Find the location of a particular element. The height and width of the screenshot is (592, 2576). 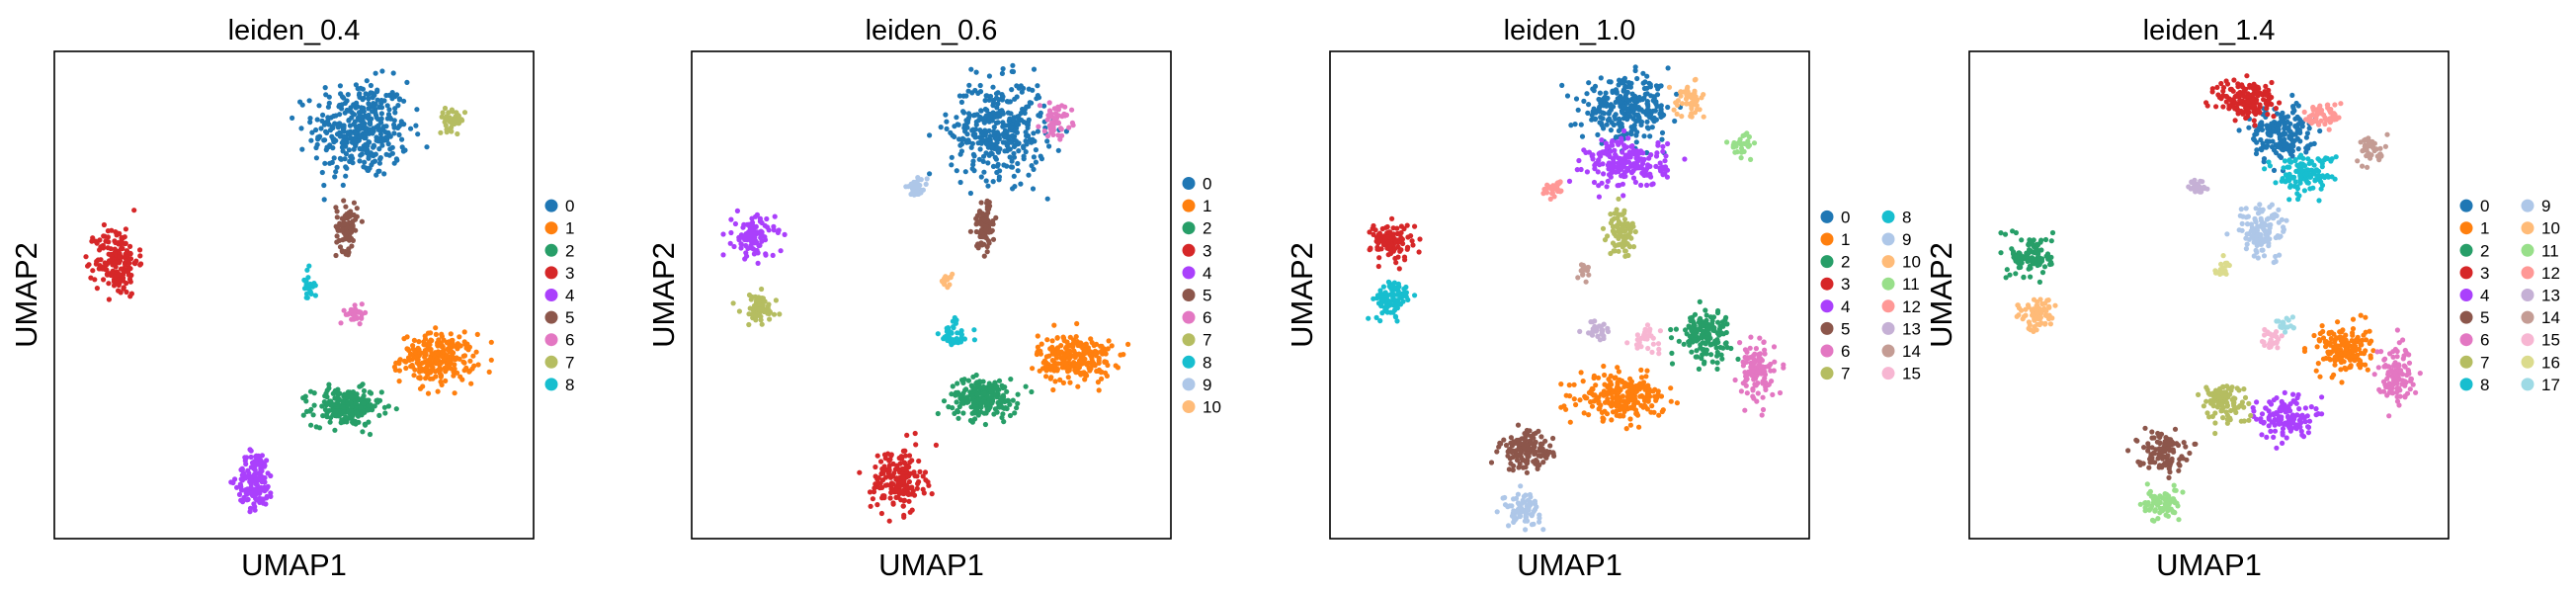

legend-item: 3 is located at coordinates (1835, 284).